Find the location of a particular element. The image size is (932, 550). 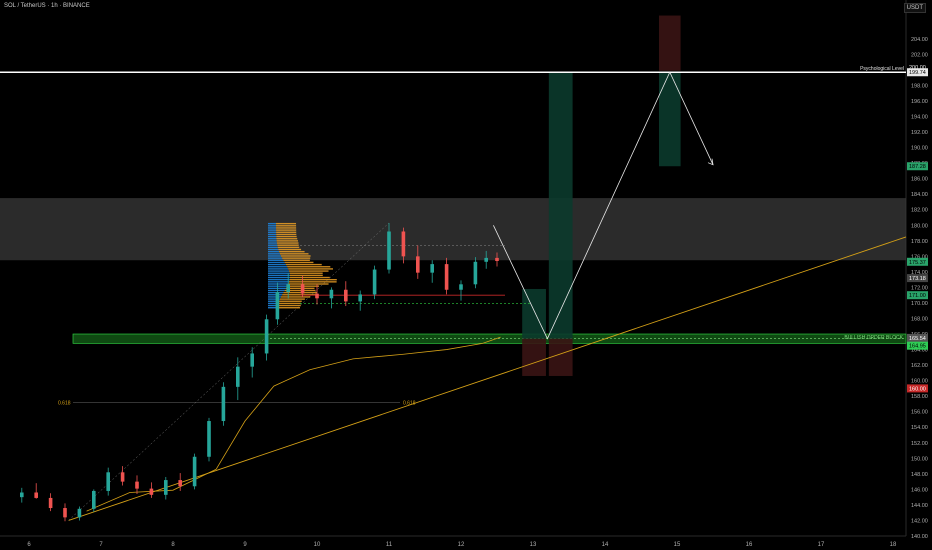

price-tick-label: 140.00 is located at coordinates (919, 537).